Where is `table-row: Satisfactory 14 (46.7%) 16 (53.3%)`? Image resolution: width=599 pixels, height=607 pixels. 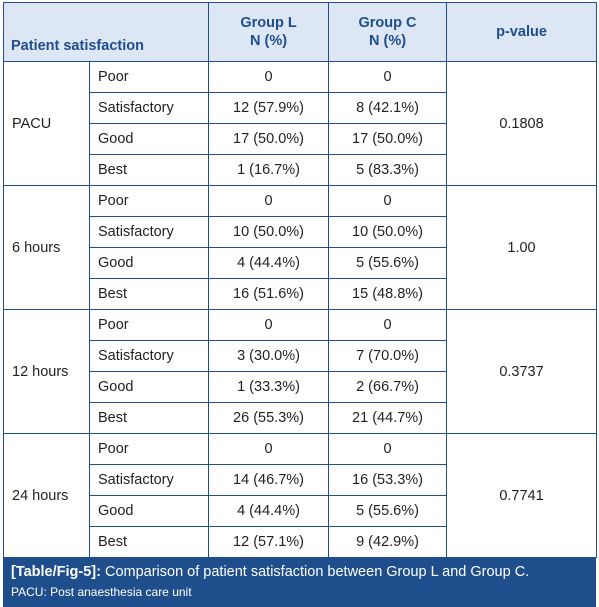 table-row: Satisfactory 14 (46.7%) 16 (53.3%) is located at coordinates (300, 480).